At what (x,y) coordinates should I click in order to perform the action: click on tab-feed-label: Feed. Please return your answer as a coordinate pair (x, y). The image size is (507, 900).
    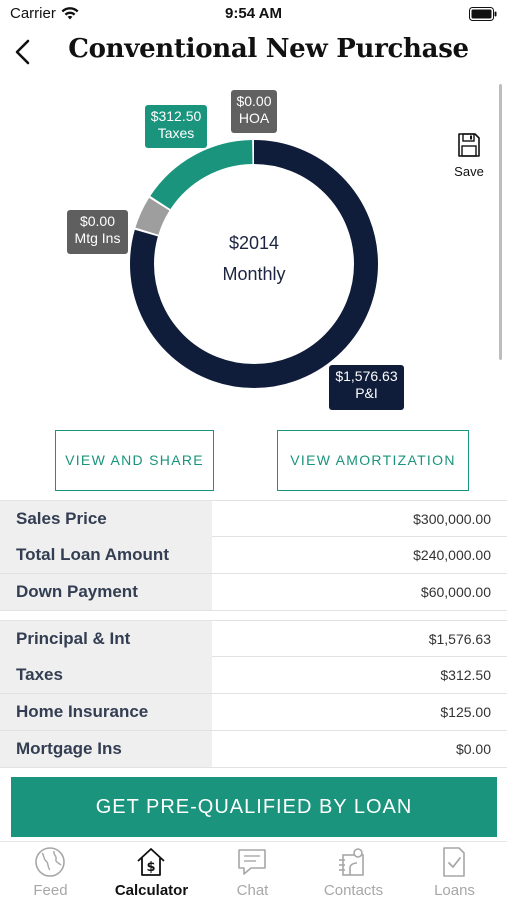
    Looking at the image, I should click on (50, 890).